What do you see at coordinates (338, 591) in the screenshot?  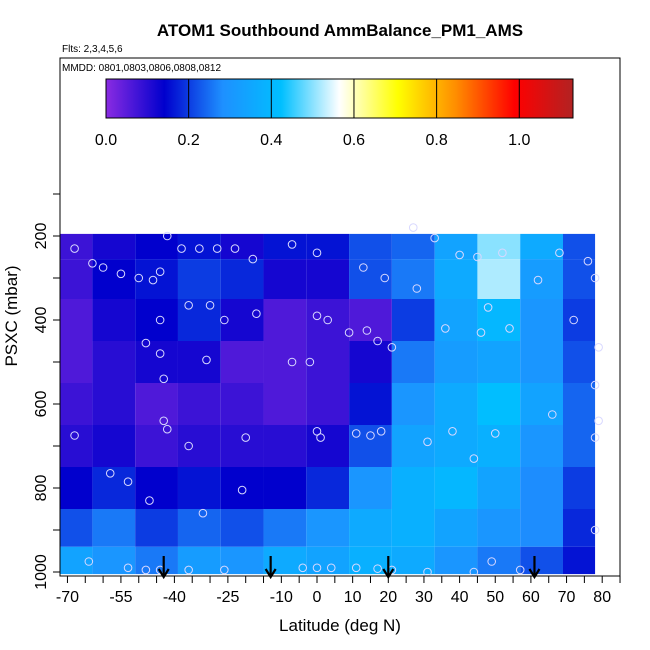 I see `x-axis: -70 -55 -40 -25 -10 0 10 20 30 40 50 60 70 80` at bounding box center [338, 591].